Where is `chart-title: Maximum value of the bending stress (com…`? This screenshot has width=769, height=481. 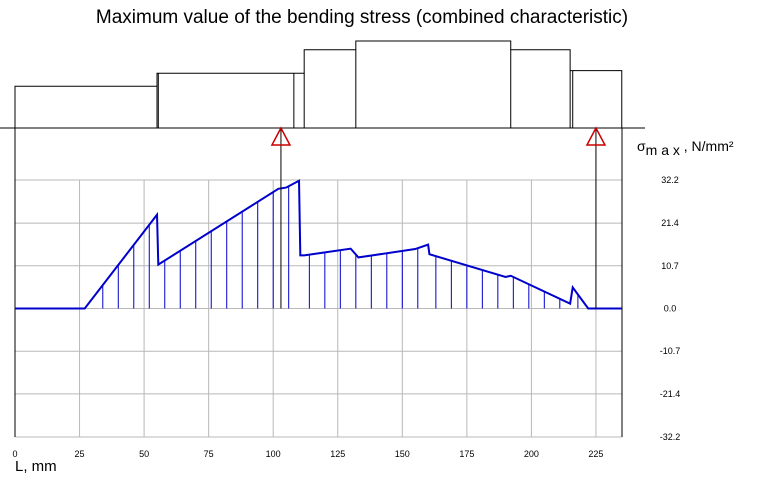 chart-title: Maximum value of the bending stress (com… is located at coordinates (362, 17).